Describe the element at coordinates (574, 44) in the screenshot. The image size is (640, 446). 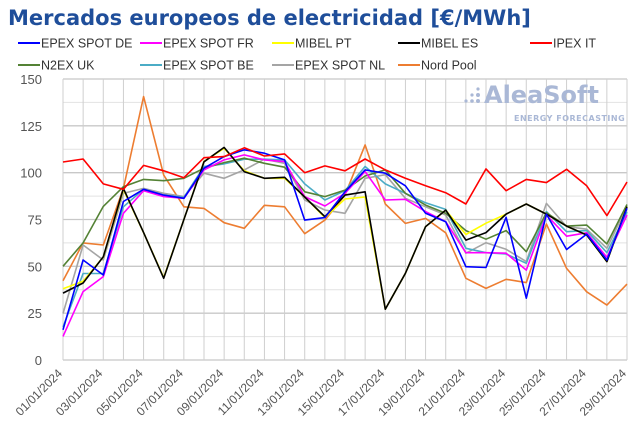
I see `legend-label-ipex-it: IPEX IT` at that location.